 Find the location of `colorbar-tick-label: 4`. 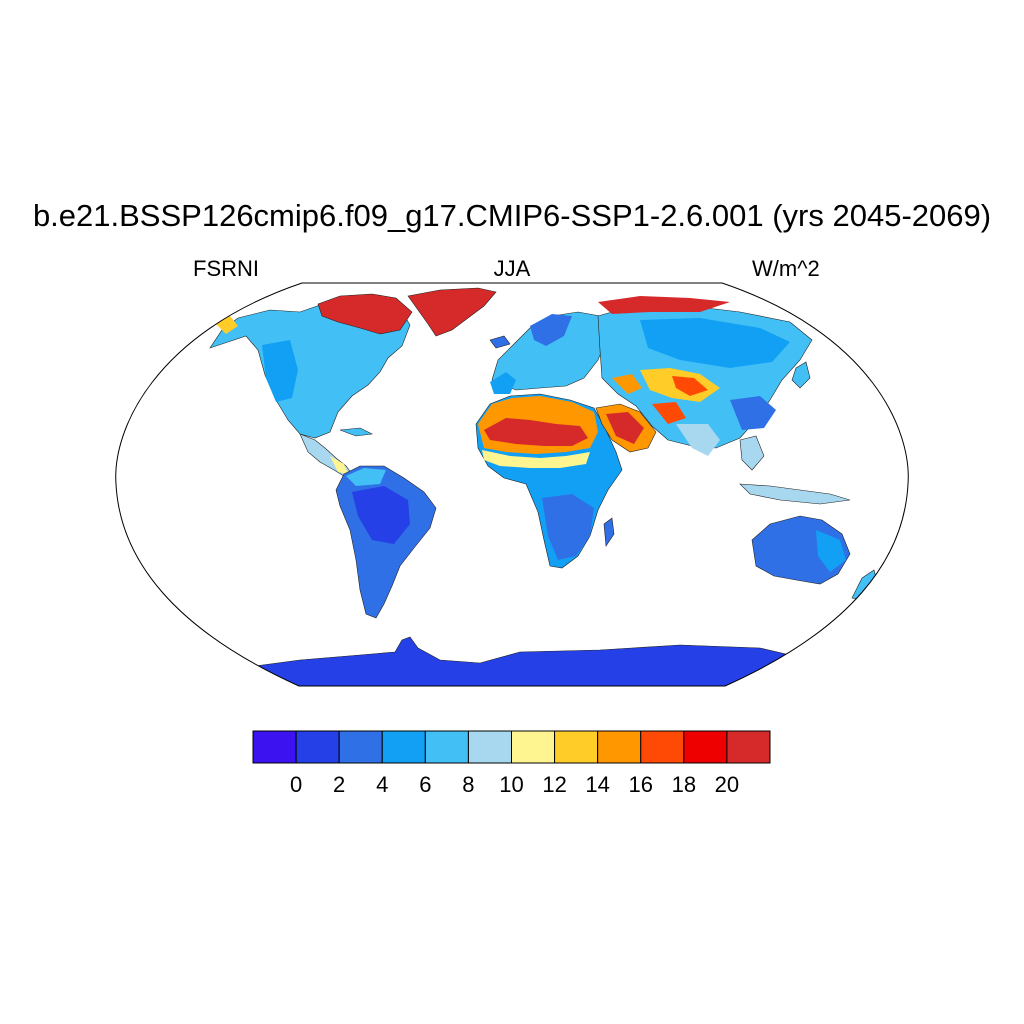

colorbar-tick-label: 4 is located at coordinates (382, 784).